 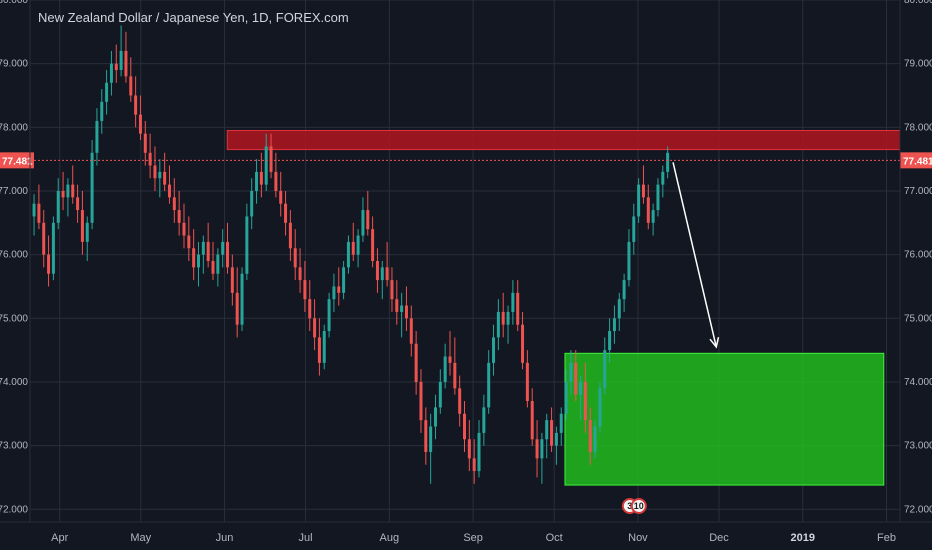 What do you see at coordinates (554, 538) in the screenshot?
I see `x-tick-label: Oct` at bounding box center [554, 538].